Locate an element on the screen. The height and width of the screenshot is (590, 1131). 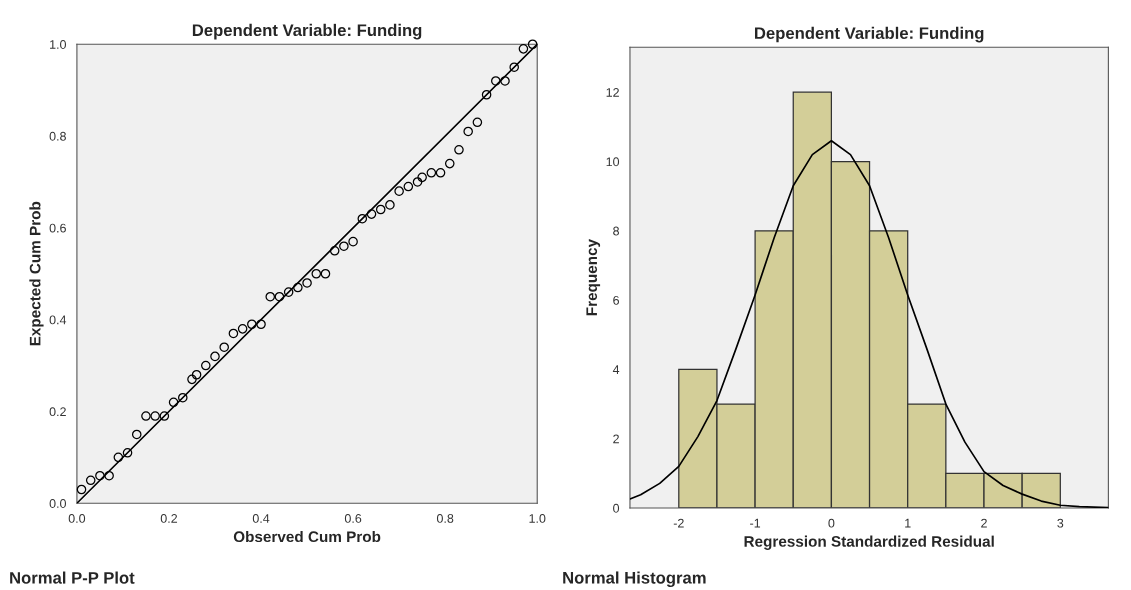
x-tick-label: 0.0 is located at coordinates (77, 518).